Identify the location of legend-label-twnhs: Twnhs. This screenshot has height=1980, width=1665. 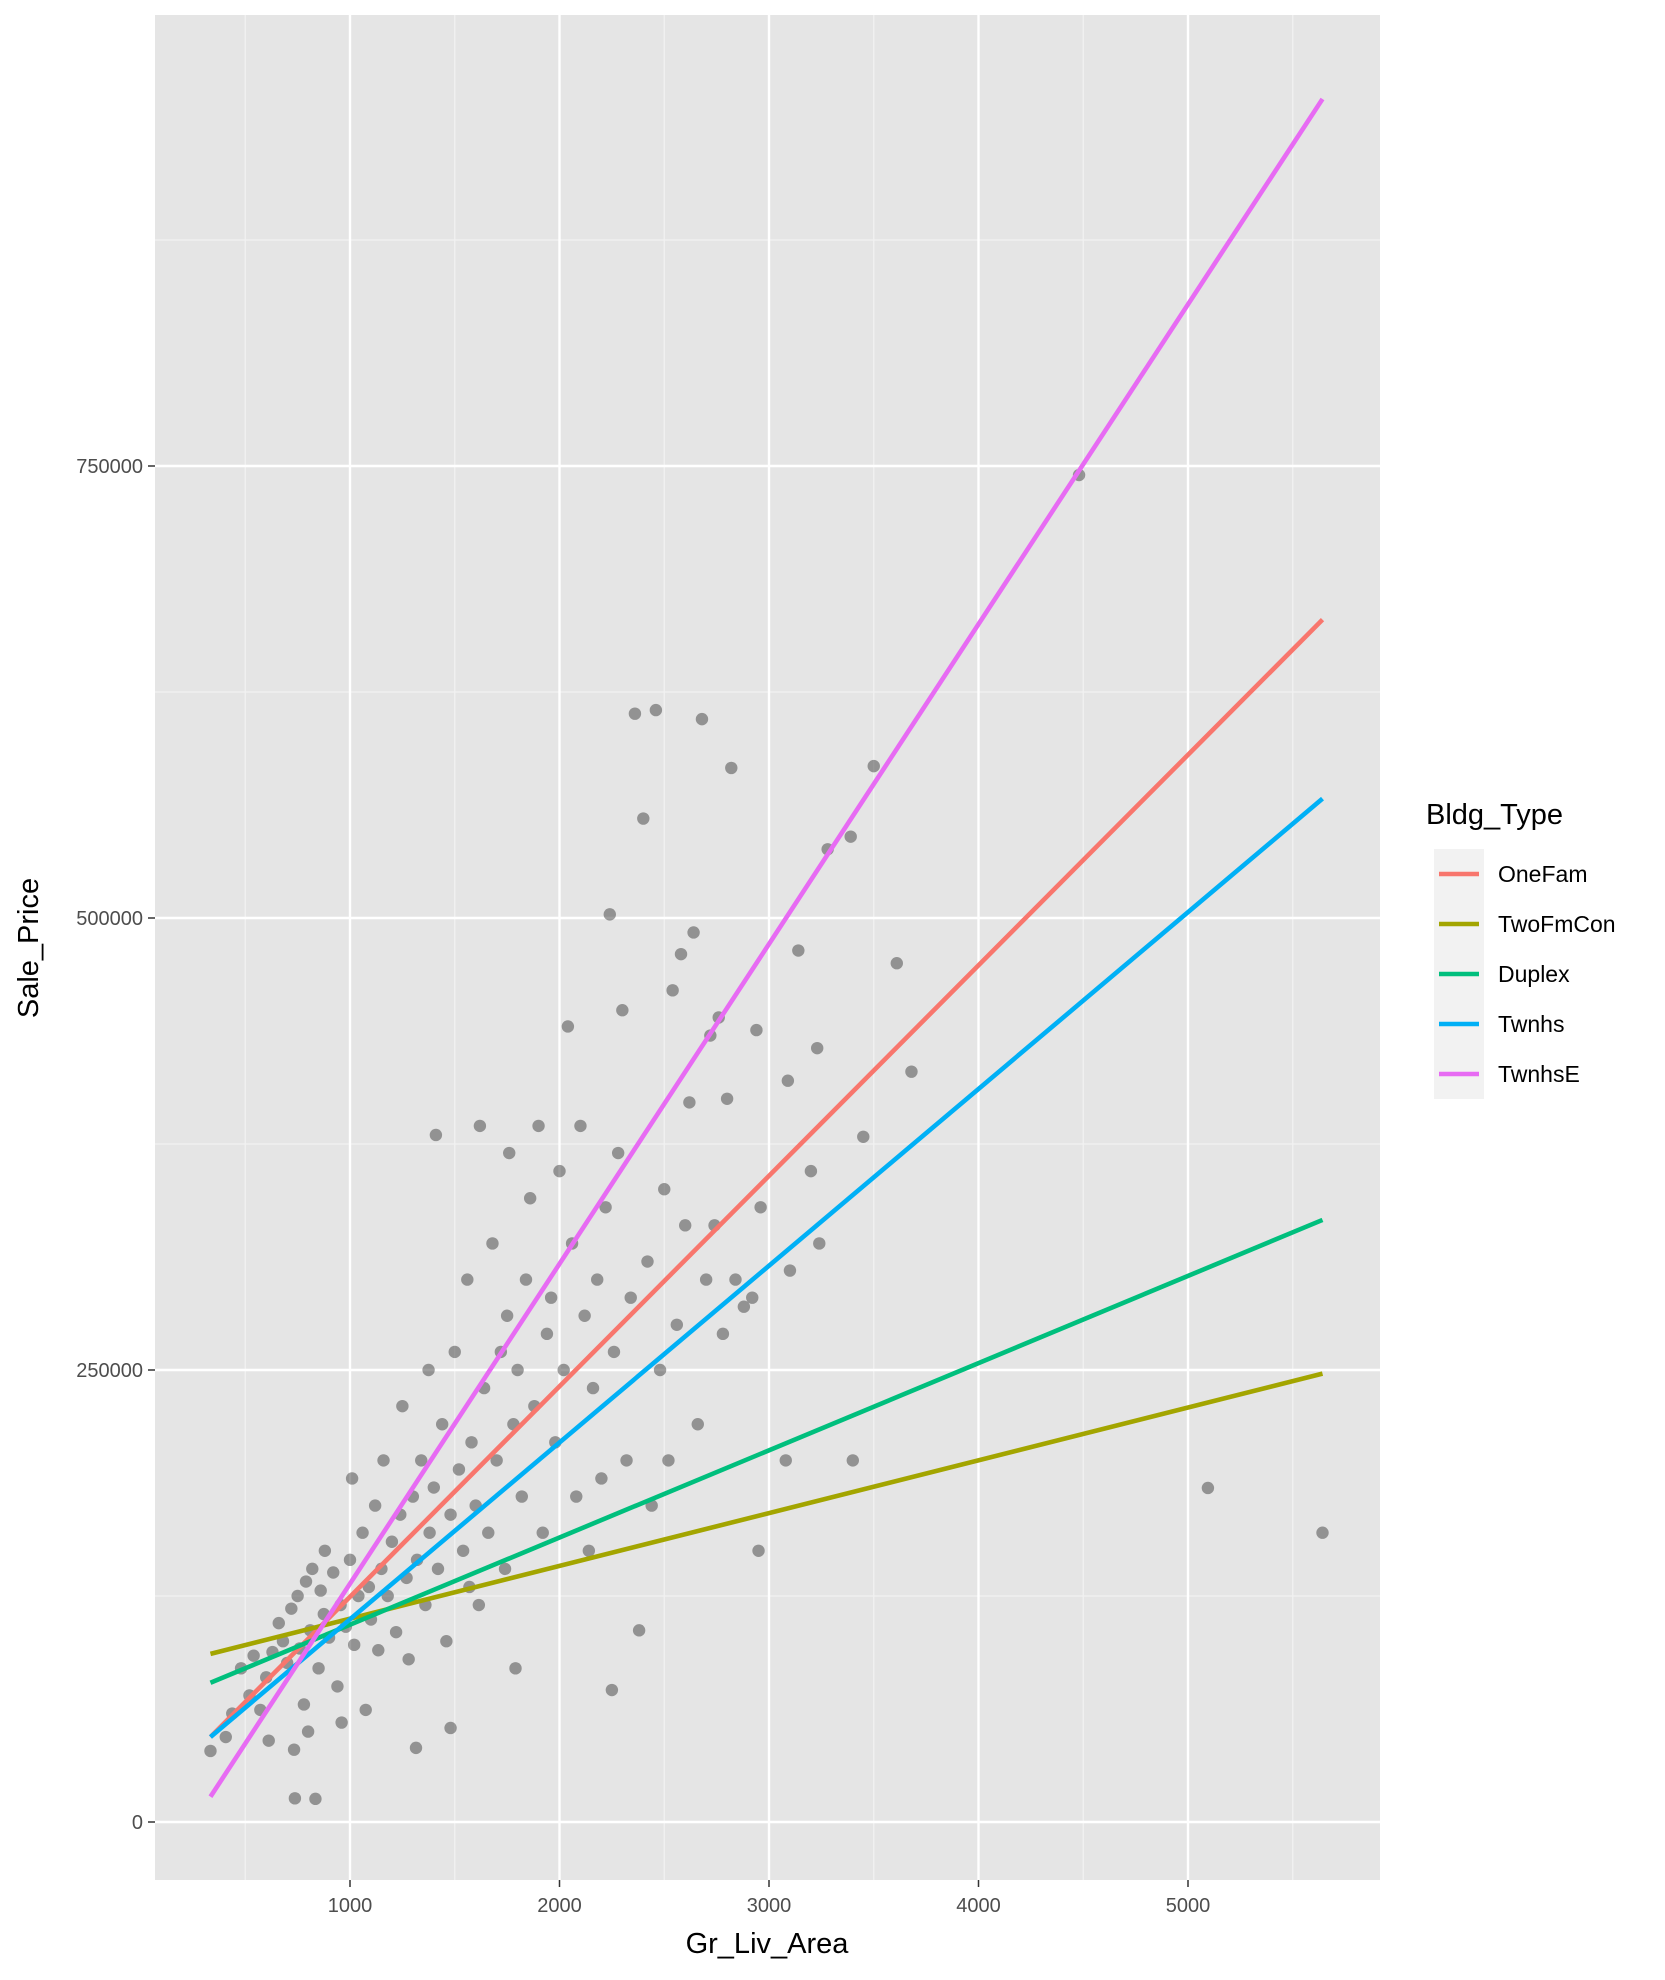
(1531, 1024).